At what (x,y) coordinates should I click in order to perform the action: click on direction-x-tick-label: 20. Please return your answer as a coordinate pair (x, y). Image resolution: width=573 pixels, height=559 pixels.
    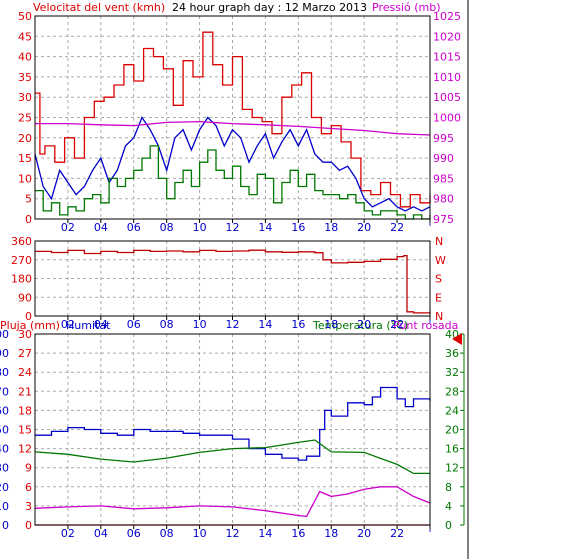
    Looking at the image, I should click on (364, 324).